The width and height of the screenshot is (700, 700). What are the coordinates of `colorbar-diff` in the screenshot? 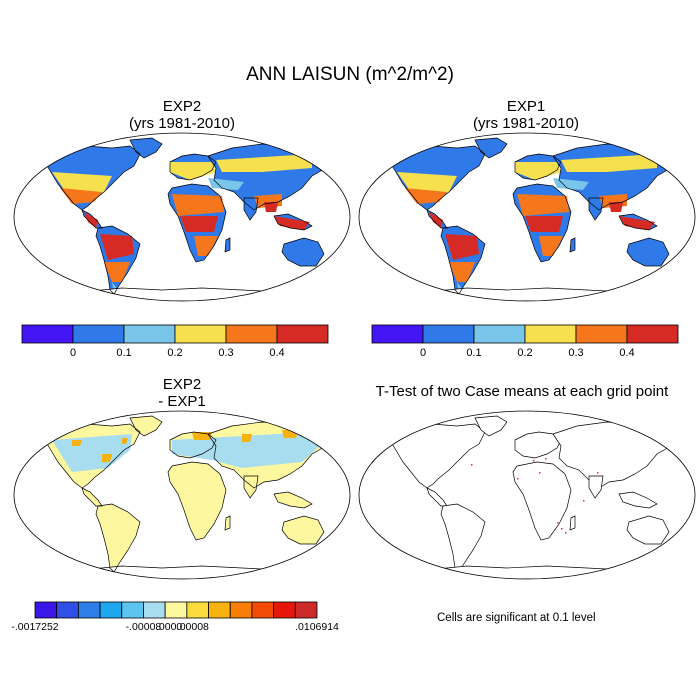 It's located at (176, 610).